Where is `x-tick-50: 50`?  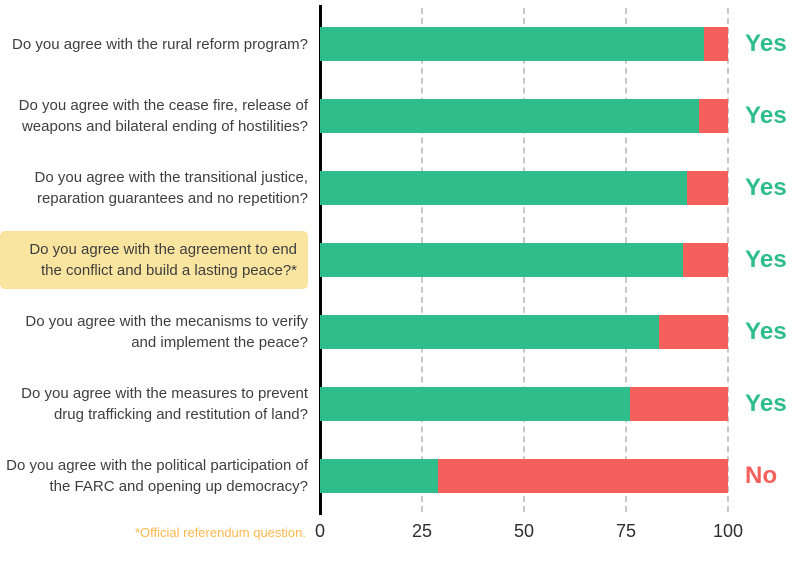
x-tick-50: 50 is located at coordinates (524, 531).